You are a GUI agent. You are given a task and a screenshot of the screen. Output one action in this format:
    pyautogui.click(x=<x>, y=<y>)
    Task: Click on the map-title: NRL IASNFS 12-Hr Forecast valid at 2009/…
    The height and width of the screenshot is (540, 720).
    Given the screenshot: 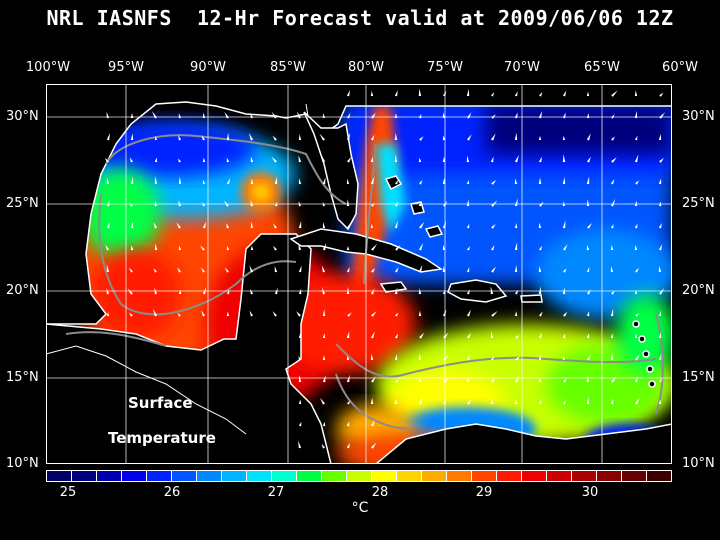 What is the action you would take?
    pyautogui.click(x=360, y=18)
    